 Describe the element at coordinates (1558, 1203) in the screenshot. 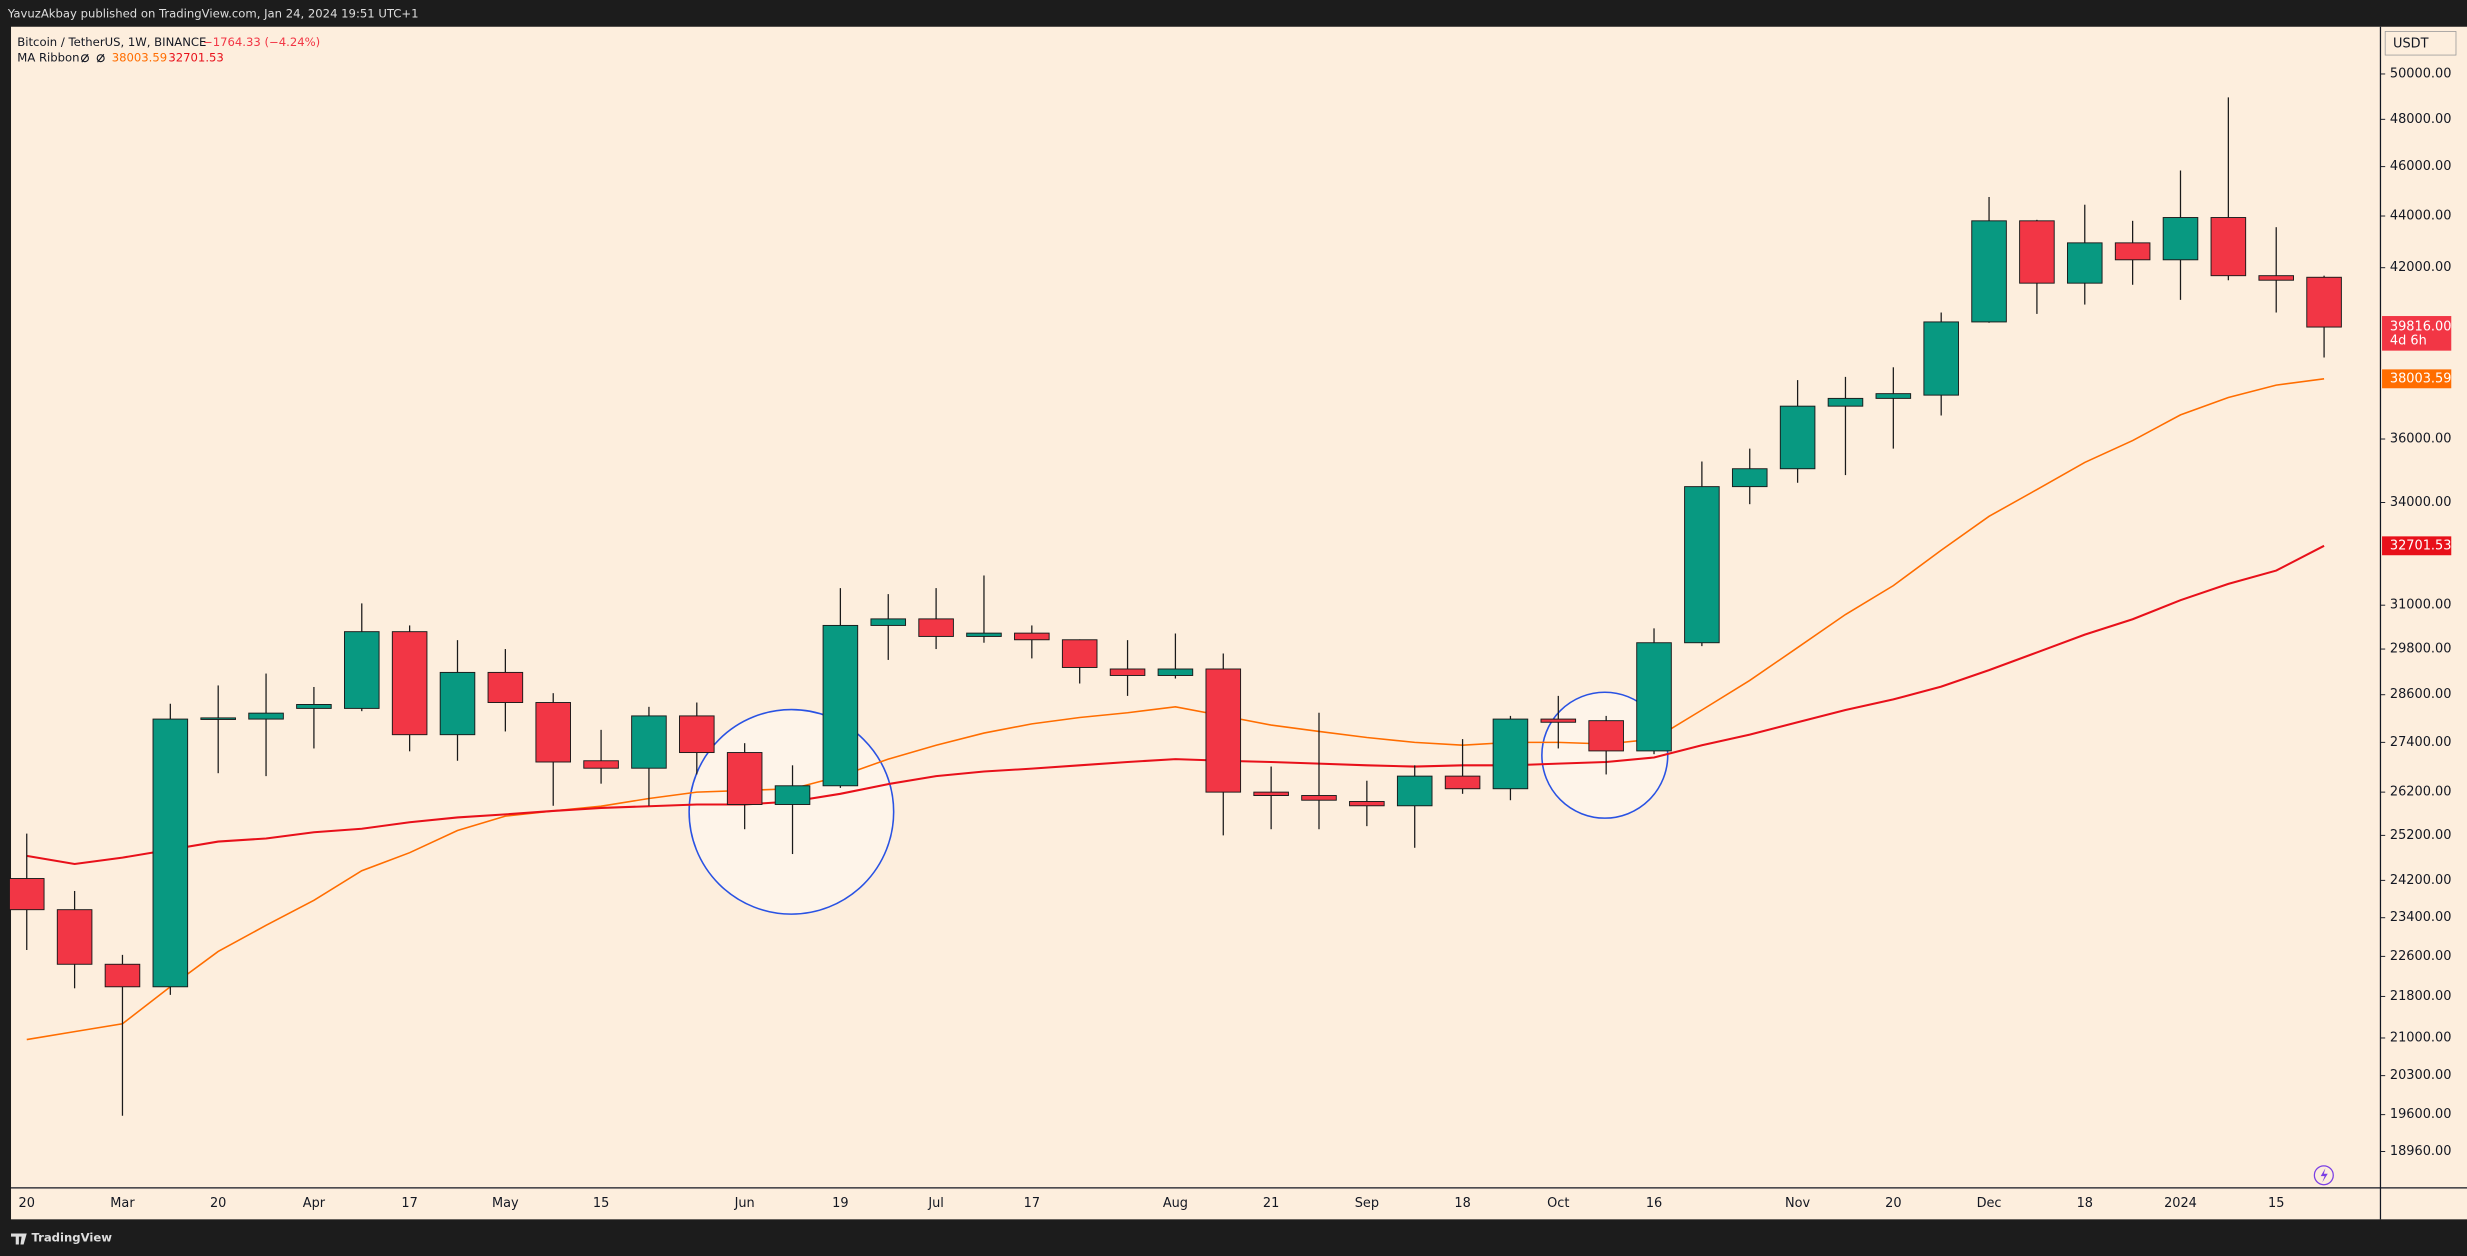

I see `x-tick-label: Oct` at that location.